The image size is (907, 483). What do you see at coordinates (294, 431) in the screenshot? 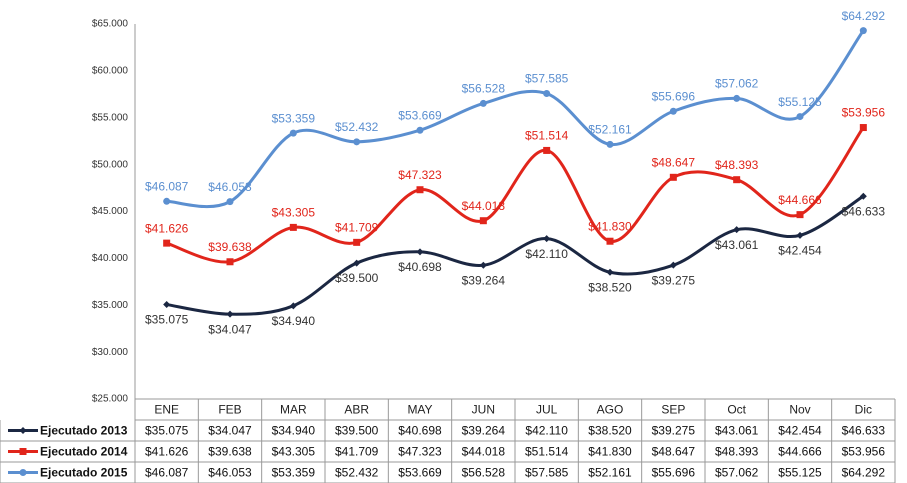
I see `table-cell: $34.940` at bounding box center [294, 431].